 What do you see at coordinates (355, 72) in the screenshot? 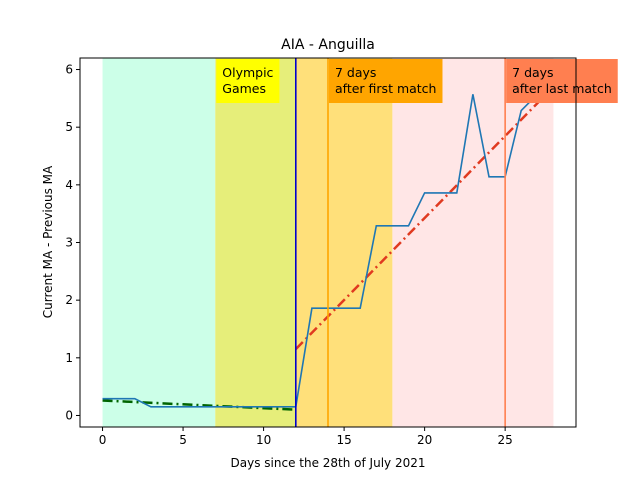
I see `annotation-text-1-0: 7 days` at bounding box center [355, 72].